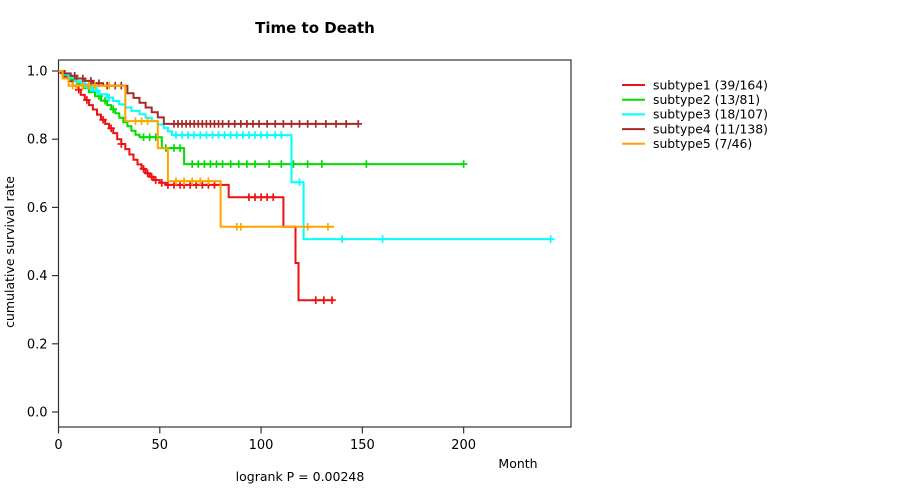  I want to click on y-tick-label: 0.2, so click(37, 344).